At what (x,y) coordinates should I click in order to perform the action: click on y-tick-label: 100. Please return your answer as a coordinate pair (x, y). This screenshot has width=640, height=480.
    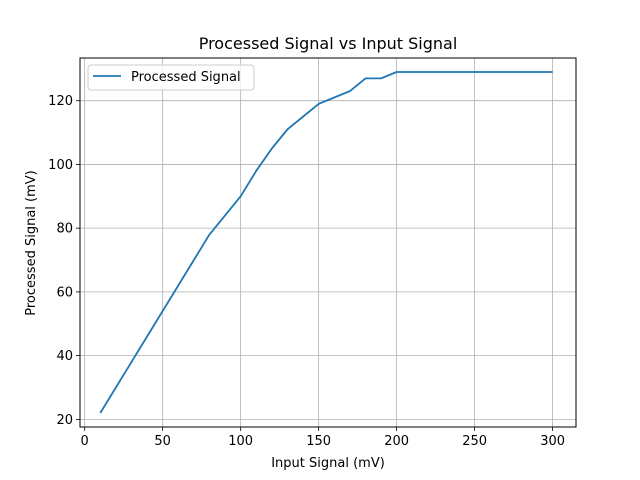
    Looking at the image, I should click on (60, 165).